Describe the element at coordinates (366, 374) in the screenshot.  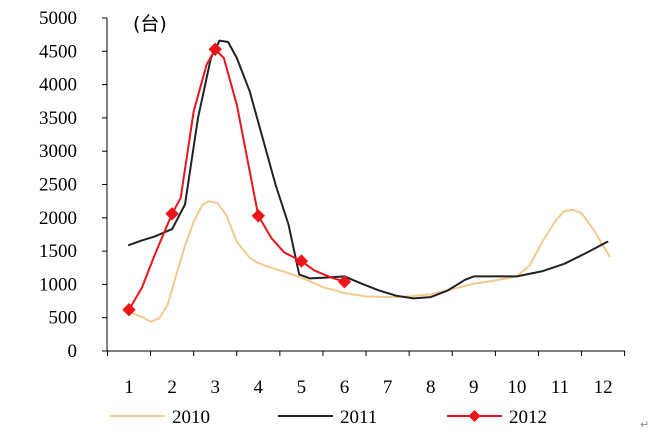
I see `x-axis: 1 2 3 4 5 6 7 8 9 10 11 12` at that location.